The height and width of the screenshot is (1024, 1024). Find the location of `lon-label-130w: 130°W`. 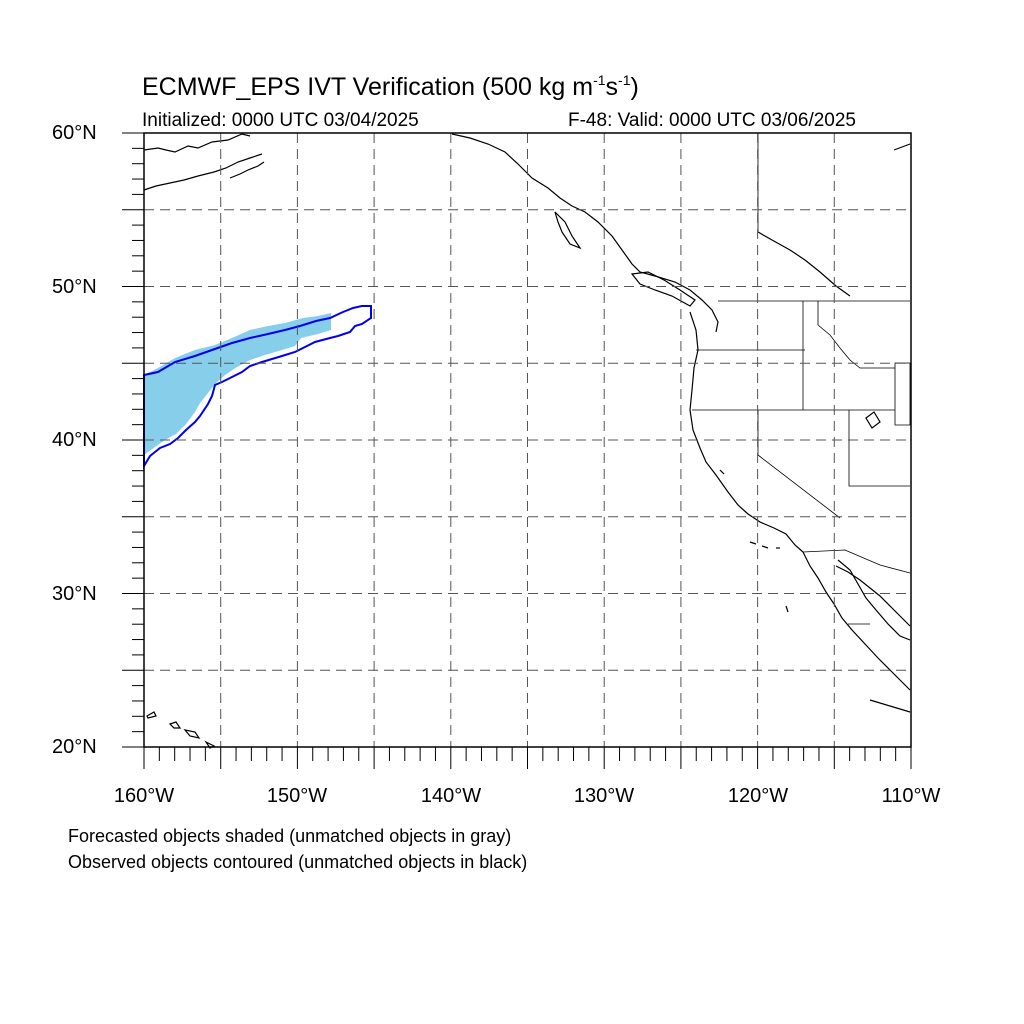

lon-label-130w: 130°W is located at coordinates (604, 796).